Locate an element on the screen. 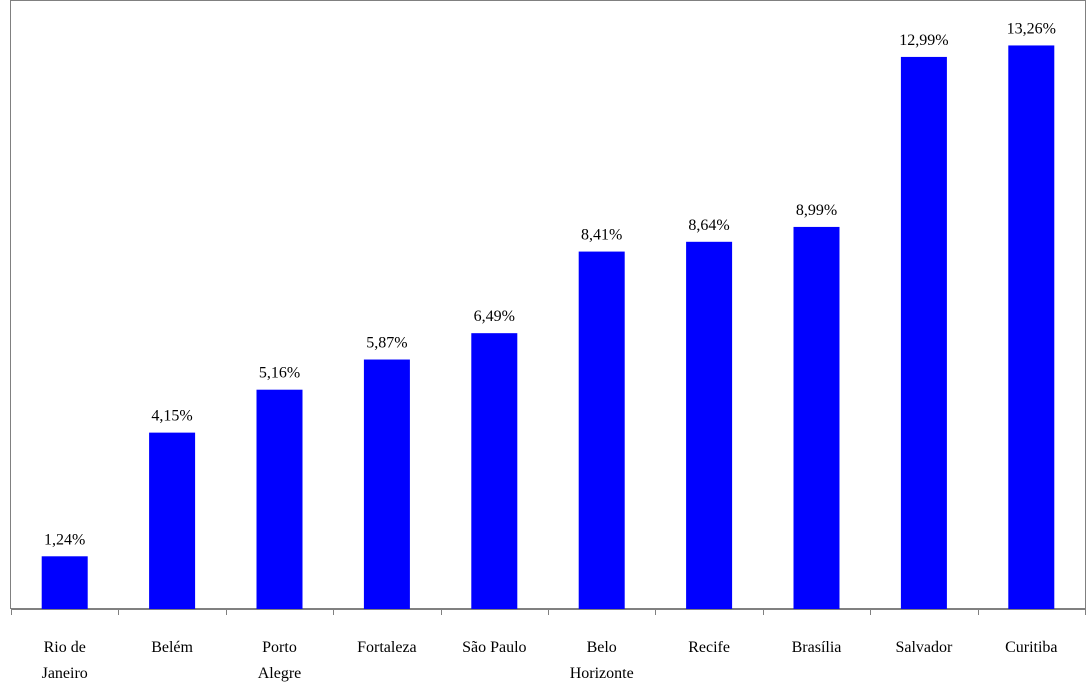  data-label: 8,99% is located at coordinates (816, 210).